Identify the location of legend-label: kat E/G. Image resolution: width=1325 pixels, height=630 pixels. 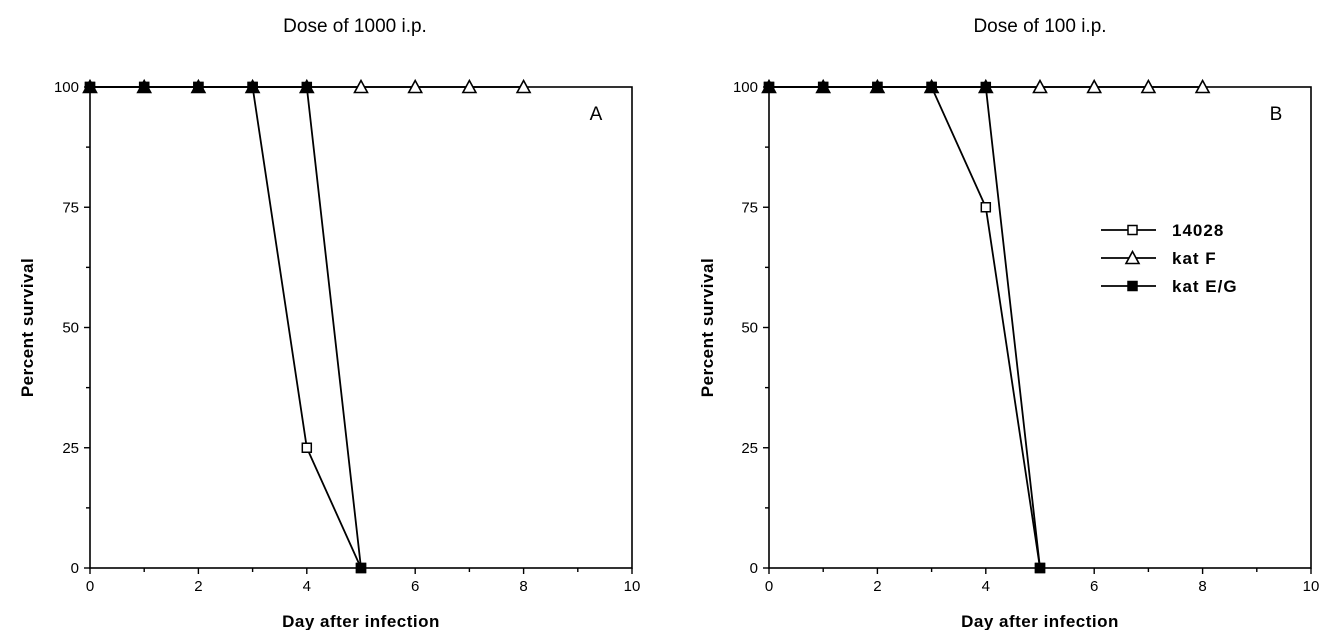
(1205, 286).